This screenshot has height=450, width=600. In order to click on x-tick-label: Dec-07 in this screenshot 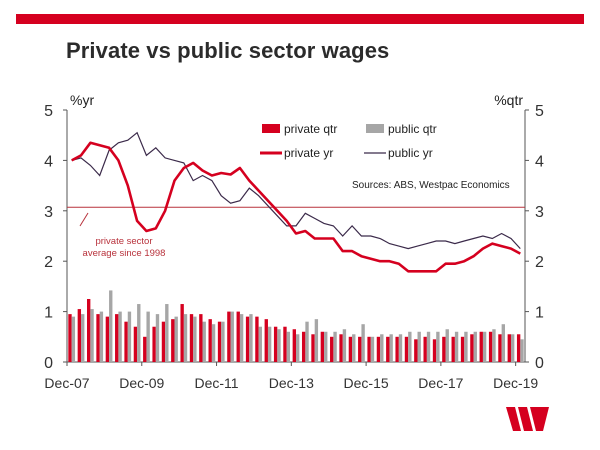, I will do `click(66, 383)`.